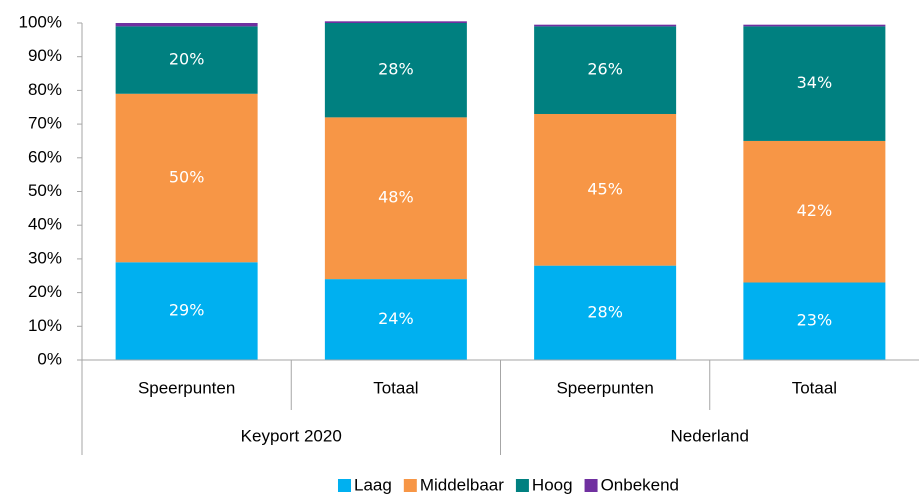 This screenshot has height=498, width=919. What do you see at coordinates (45, 224) in the screenshot?
I see `y-tick-label: 40%` at bounding box center [45, 224].